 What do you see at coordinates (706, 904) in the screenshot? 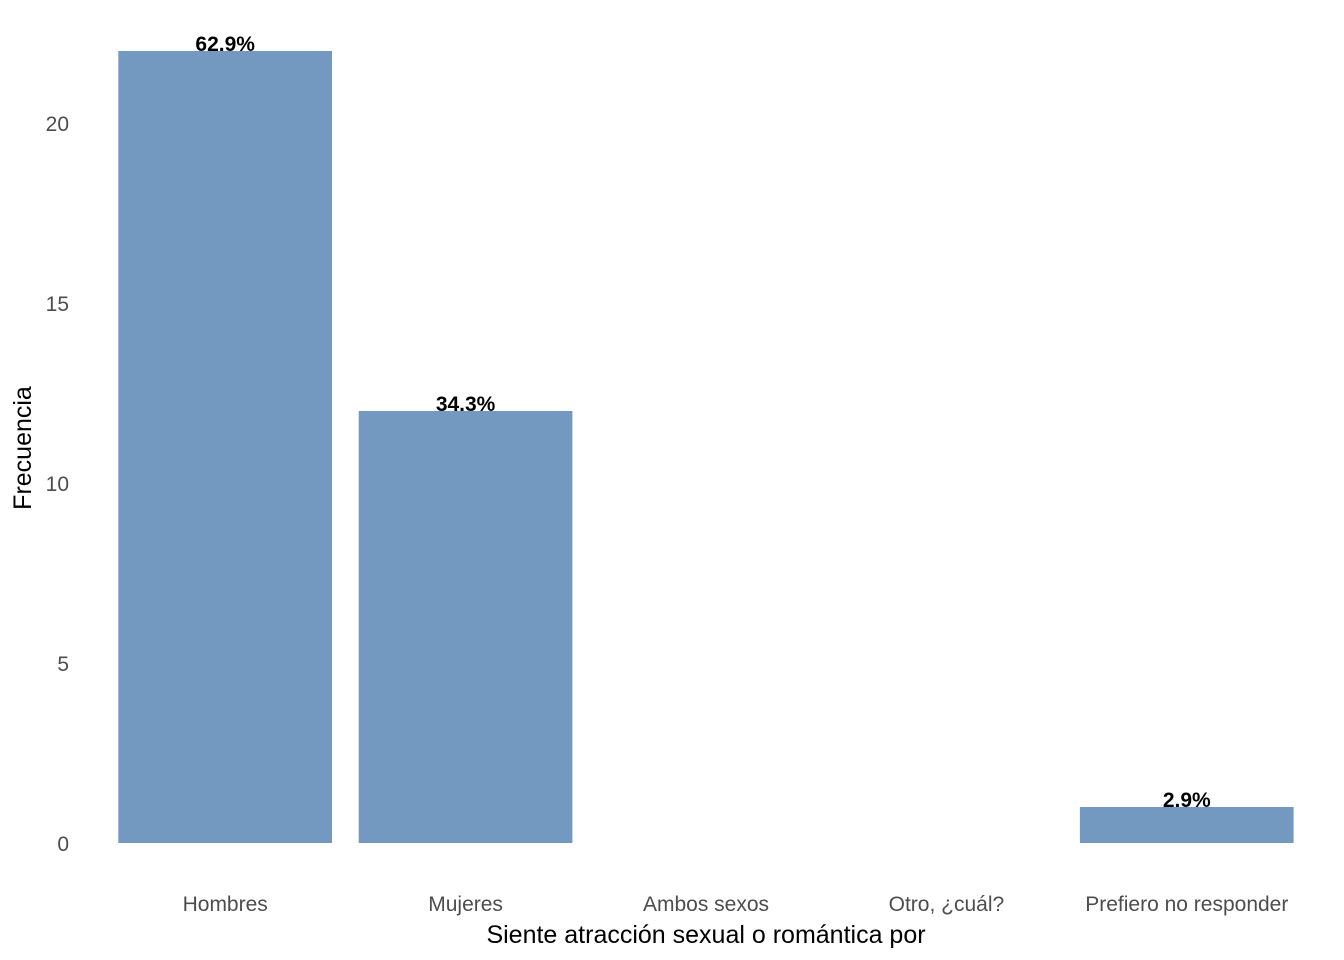
I see `x-tick-label: Ambos sexos` at bounding box center [706, 904].